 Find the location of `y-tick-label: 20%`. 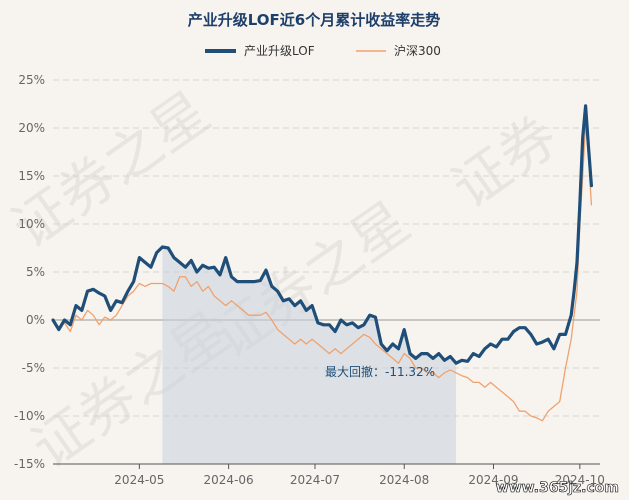

y-tick-label: 20% is located at coordinates (31, 128).